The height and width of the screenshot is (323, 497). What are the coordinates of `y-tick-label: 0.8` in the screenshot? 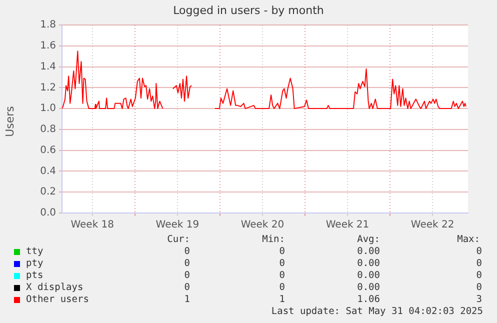 It's located at (48, 130).